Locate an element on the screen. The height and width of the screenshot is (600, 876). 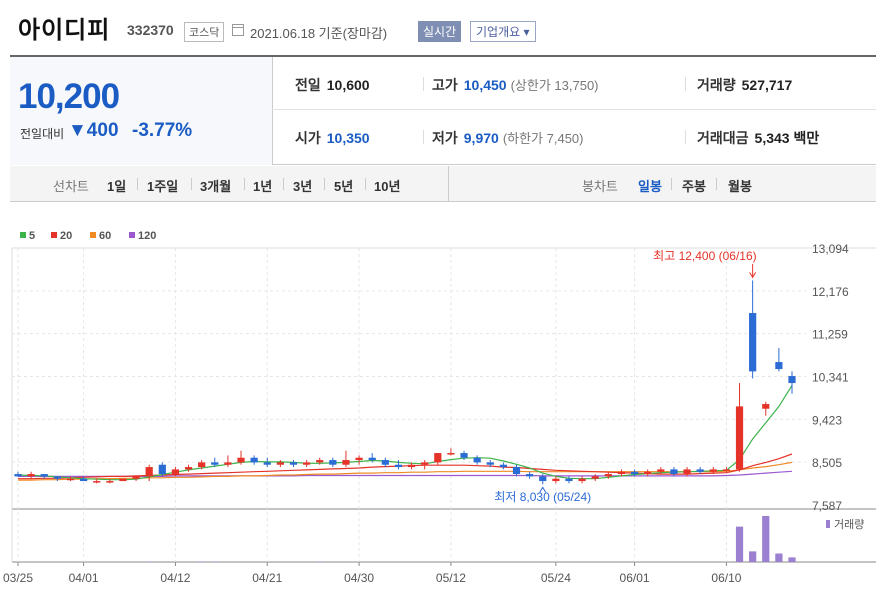
min-price-annotation: 최저 8,030 (05/24) is located at coordinates (542, 497).